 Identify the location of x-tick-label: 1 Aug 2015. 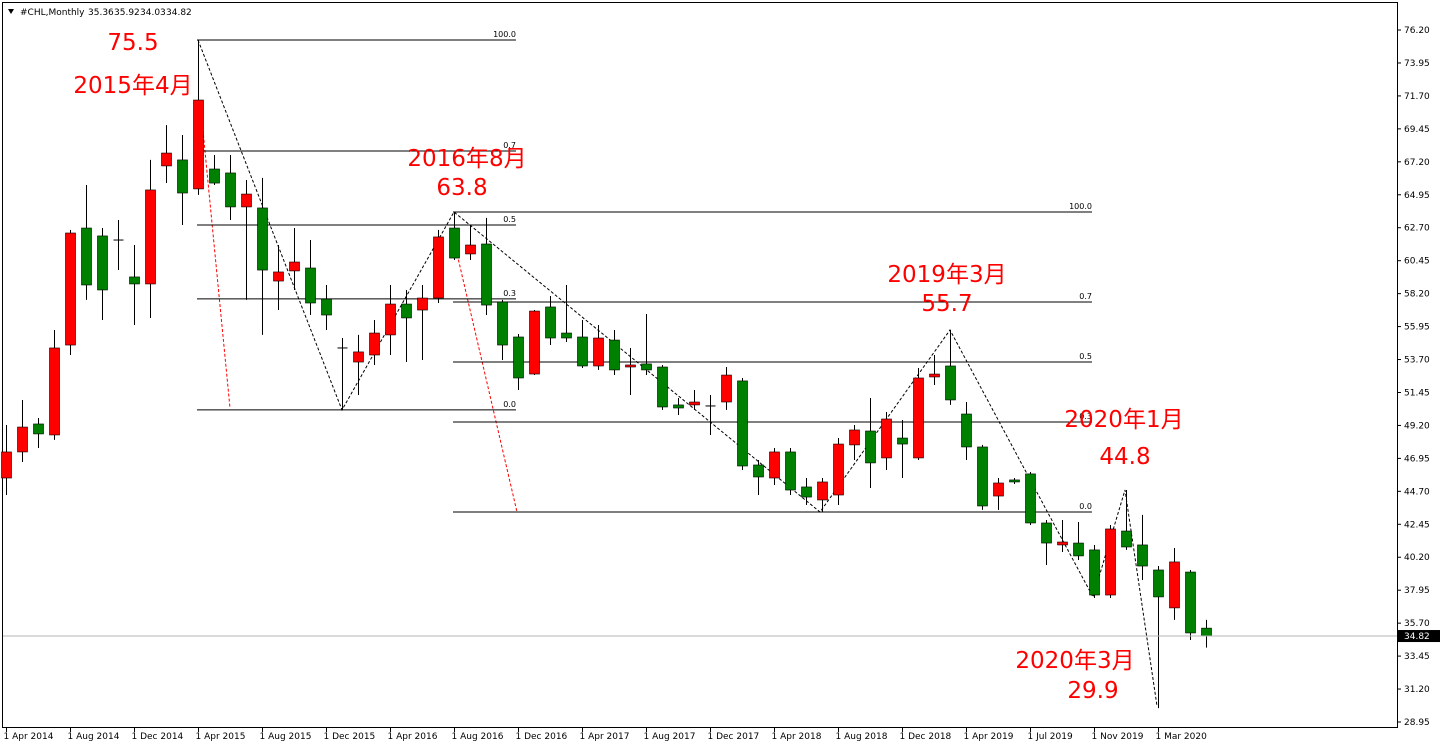
(286, 737).